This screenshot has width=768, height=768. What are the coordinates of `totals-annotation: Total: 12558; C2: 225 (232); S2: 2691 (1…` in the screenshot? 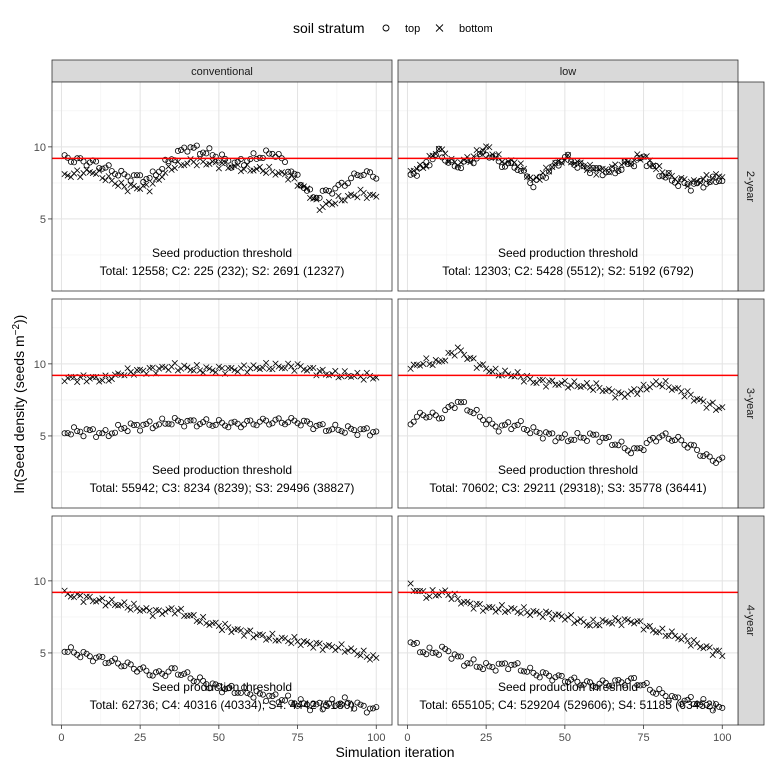 It's located at (222, 271).